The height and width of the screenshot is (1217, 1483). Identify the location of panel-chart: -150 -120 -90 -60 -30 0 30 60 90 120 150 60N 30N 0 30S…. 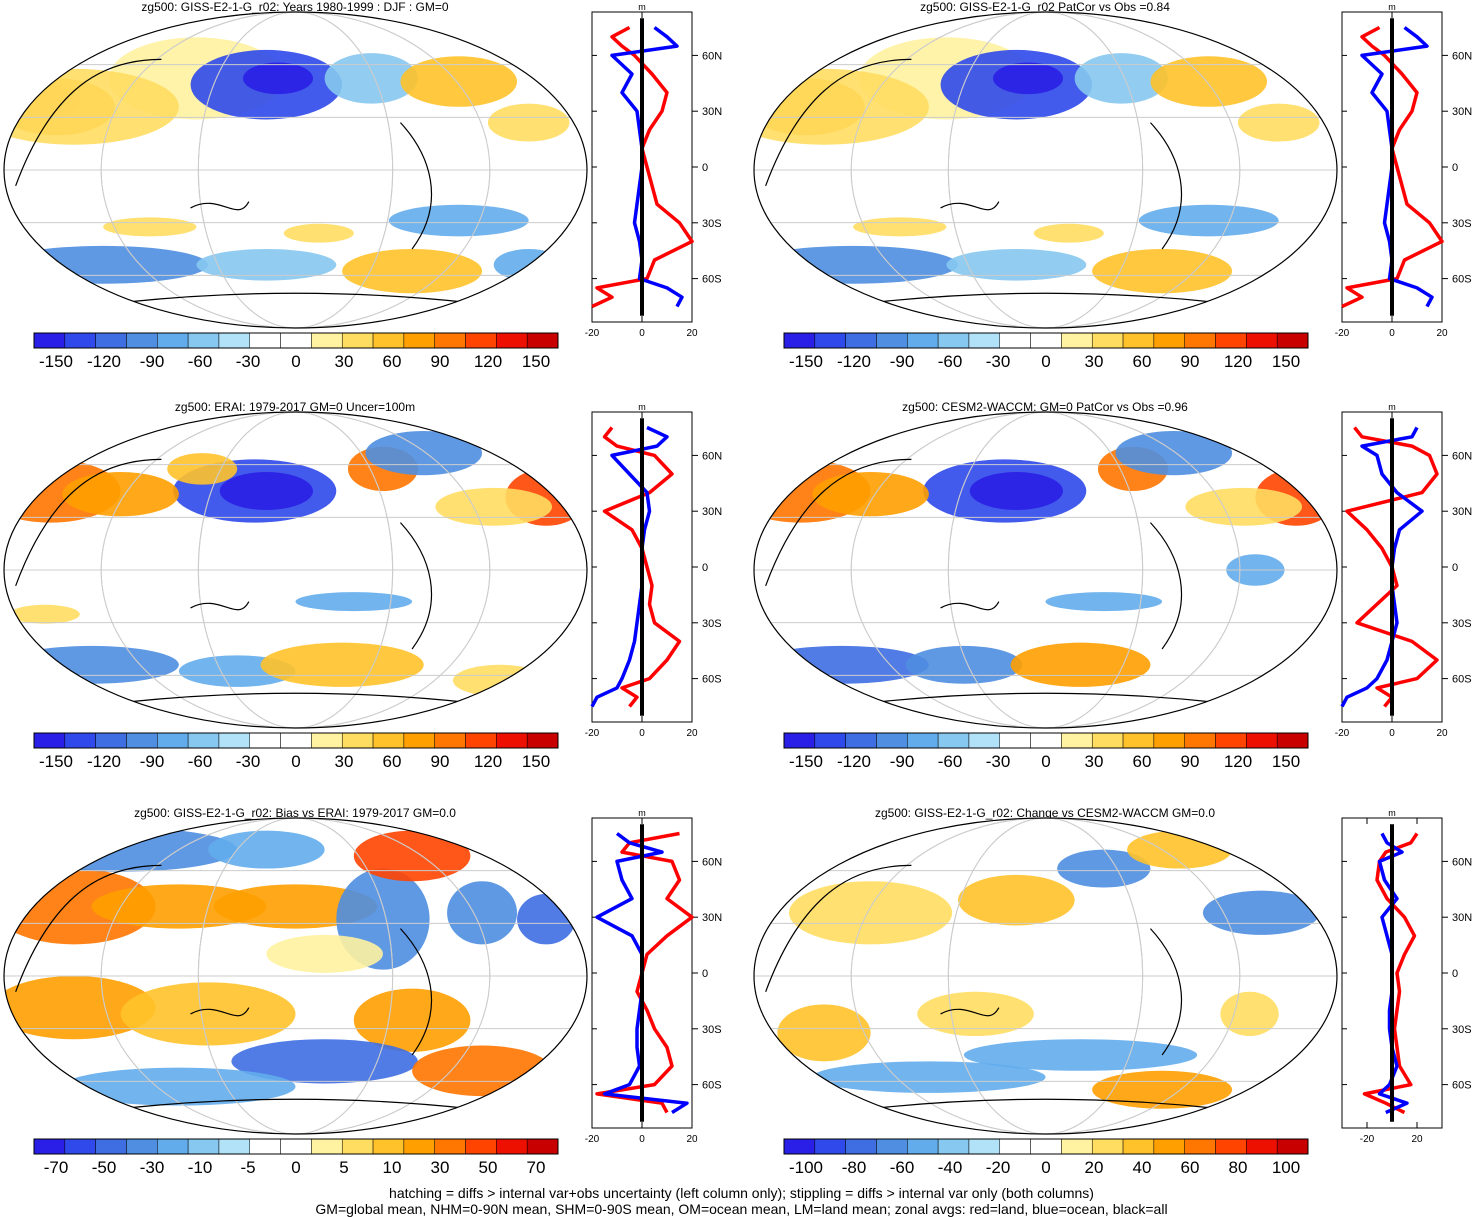
(1112, 186).